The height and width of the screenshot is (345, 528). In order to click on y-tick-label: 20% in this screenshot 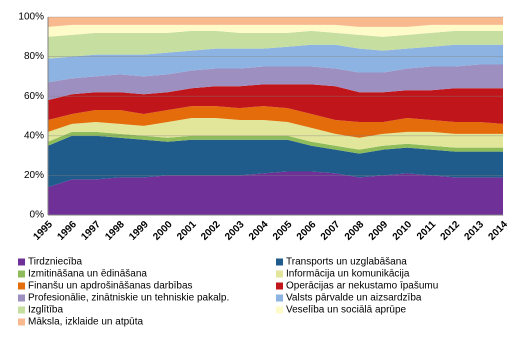, I will do `click(34, 175)`.